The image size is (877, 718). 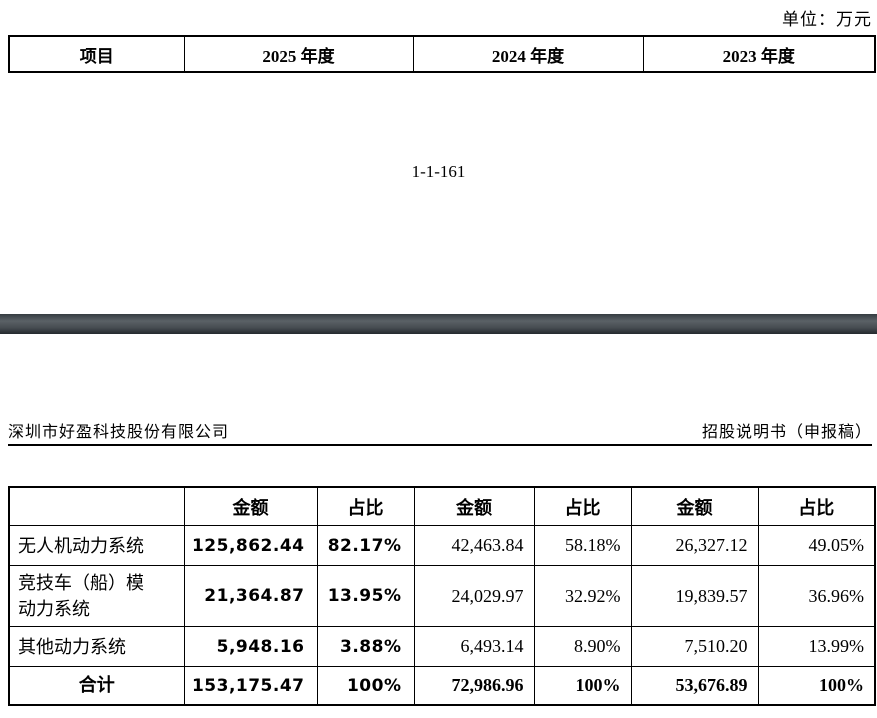 I want to click on cell-ratio-2025: 100%, so click(x=365, y=686).